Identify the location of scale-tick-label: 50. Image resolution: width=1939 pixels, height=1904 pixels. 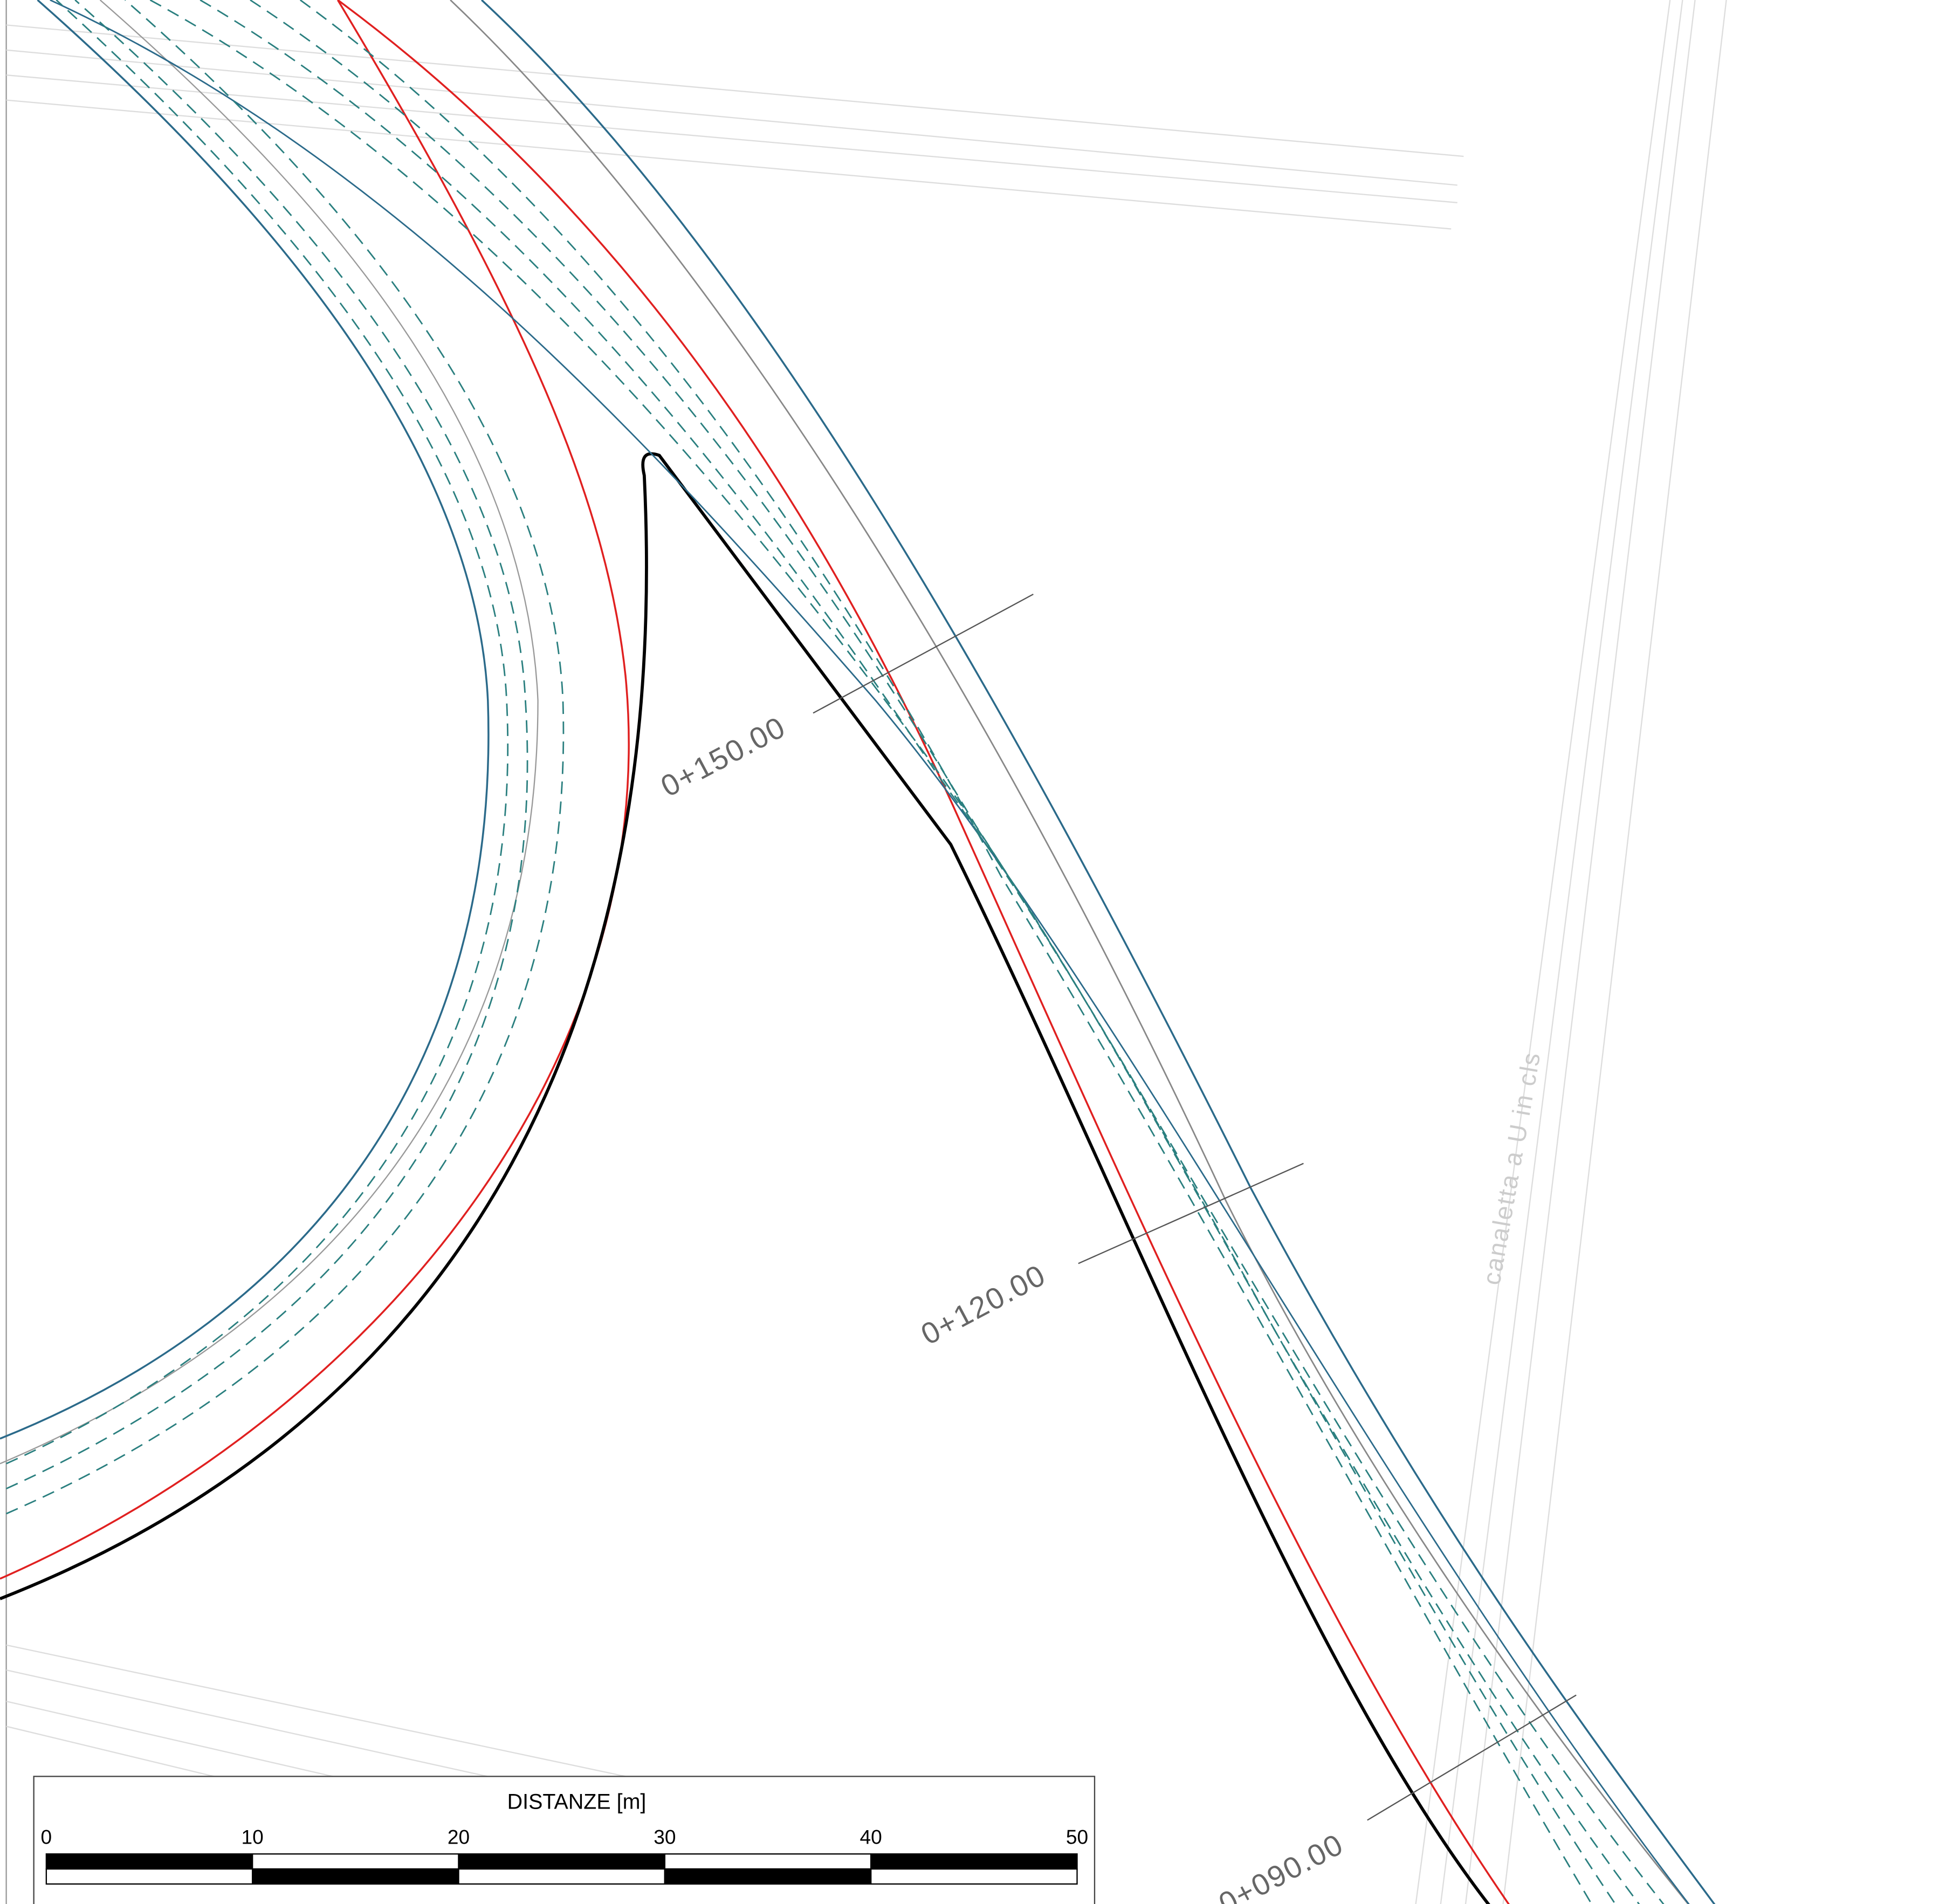
(1077, 1837).